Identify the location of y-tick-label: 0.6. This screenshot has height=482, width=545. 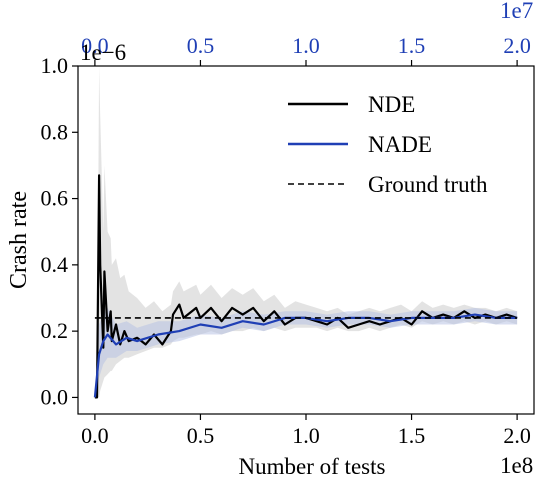
(55, 198).